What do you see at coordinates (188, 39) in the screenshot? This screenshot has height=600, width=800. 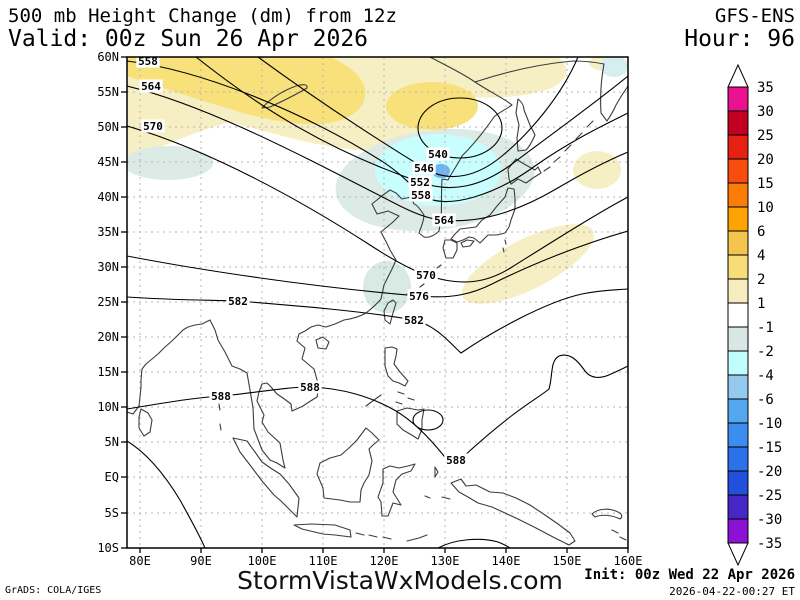 I see `valid-time: Valid: 00z Sun 26 Apr 2026` at bounding box center [188, 39].